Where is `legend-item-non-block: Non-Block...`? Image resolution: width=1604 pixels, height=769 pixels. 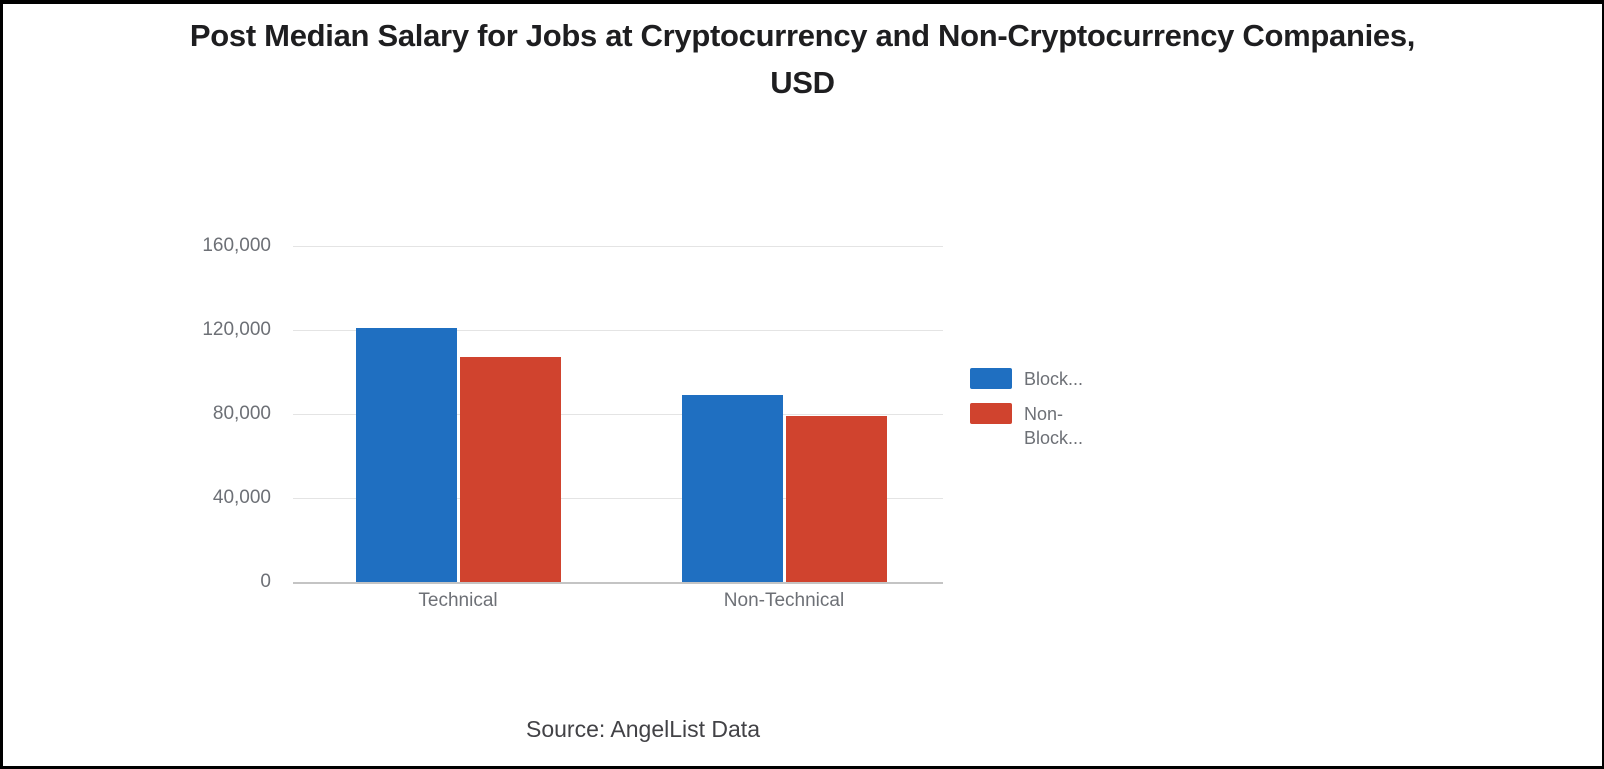
legend-item-non-block: Non-Block... is located at coordinates (1036, 426).